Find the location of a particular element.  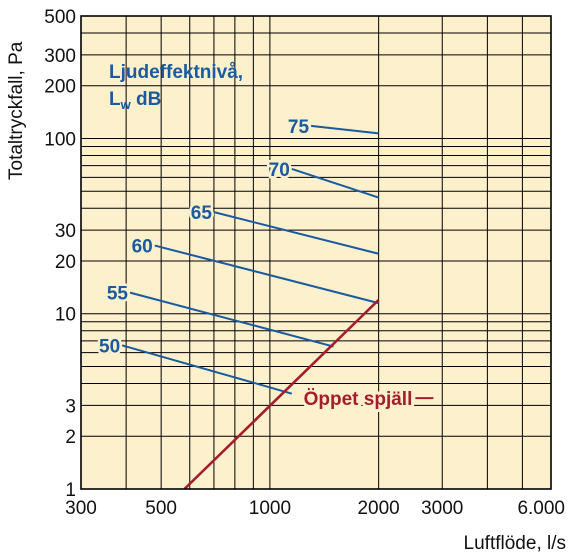

y-axis-label: Totaltryckfall, Pa is located at coordinates (16, 110).